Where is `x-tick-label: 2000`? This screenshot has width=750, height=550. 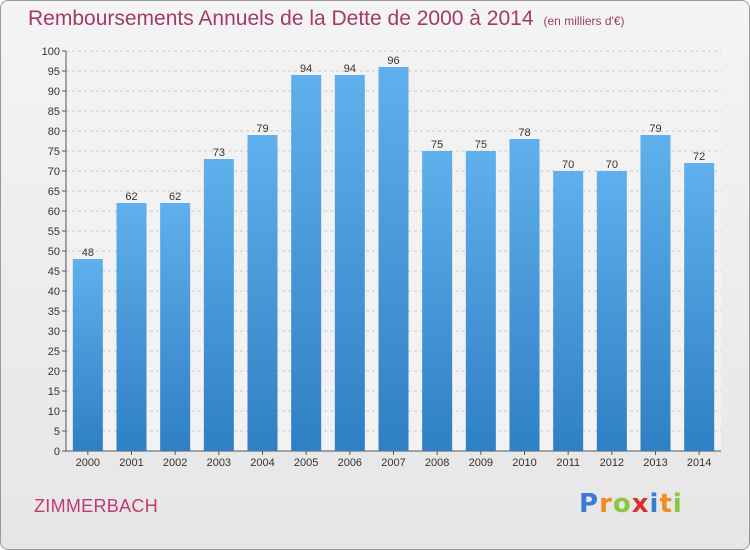 x-tick-label: 2000 is located at coordinates (88, 463).